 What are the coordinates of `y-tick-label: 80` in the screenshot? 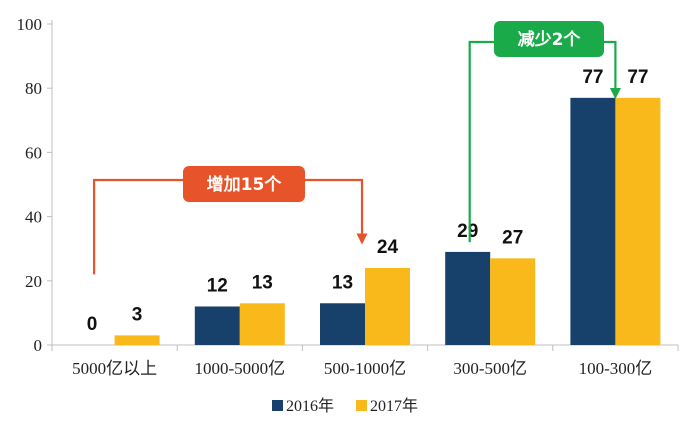 It's located at (33, 88).